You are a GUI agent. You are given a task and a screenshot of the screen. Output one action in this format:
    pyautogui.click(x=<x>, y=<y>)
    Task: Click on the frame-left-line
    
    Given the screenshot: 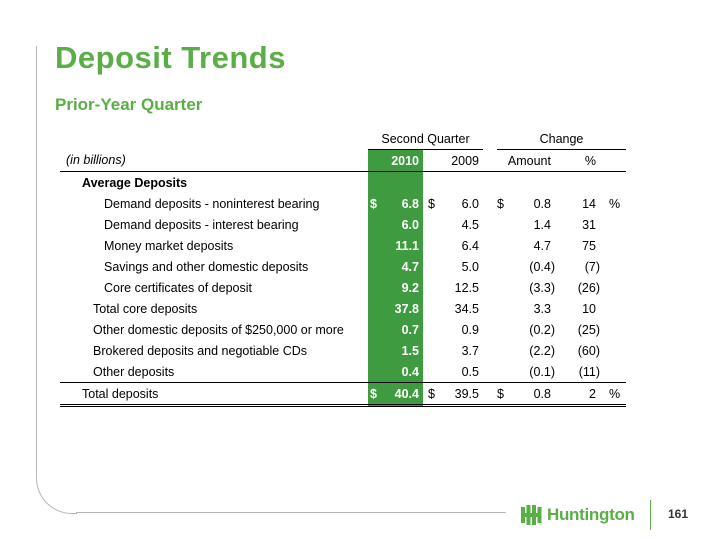 What is the action you would take?
    pyautogui.click(x=36, y=256)
    